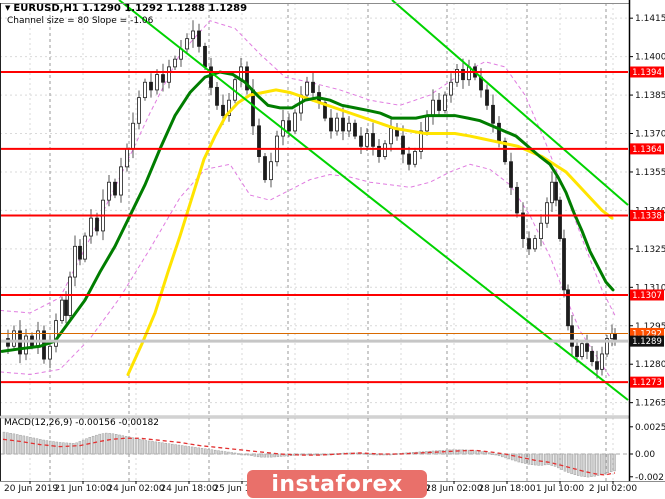 This screenshot has height=499, width=665. Describe the element at coordinates (650, 365) in the screenshot. I see `svg-text: 1.1280` at that location.